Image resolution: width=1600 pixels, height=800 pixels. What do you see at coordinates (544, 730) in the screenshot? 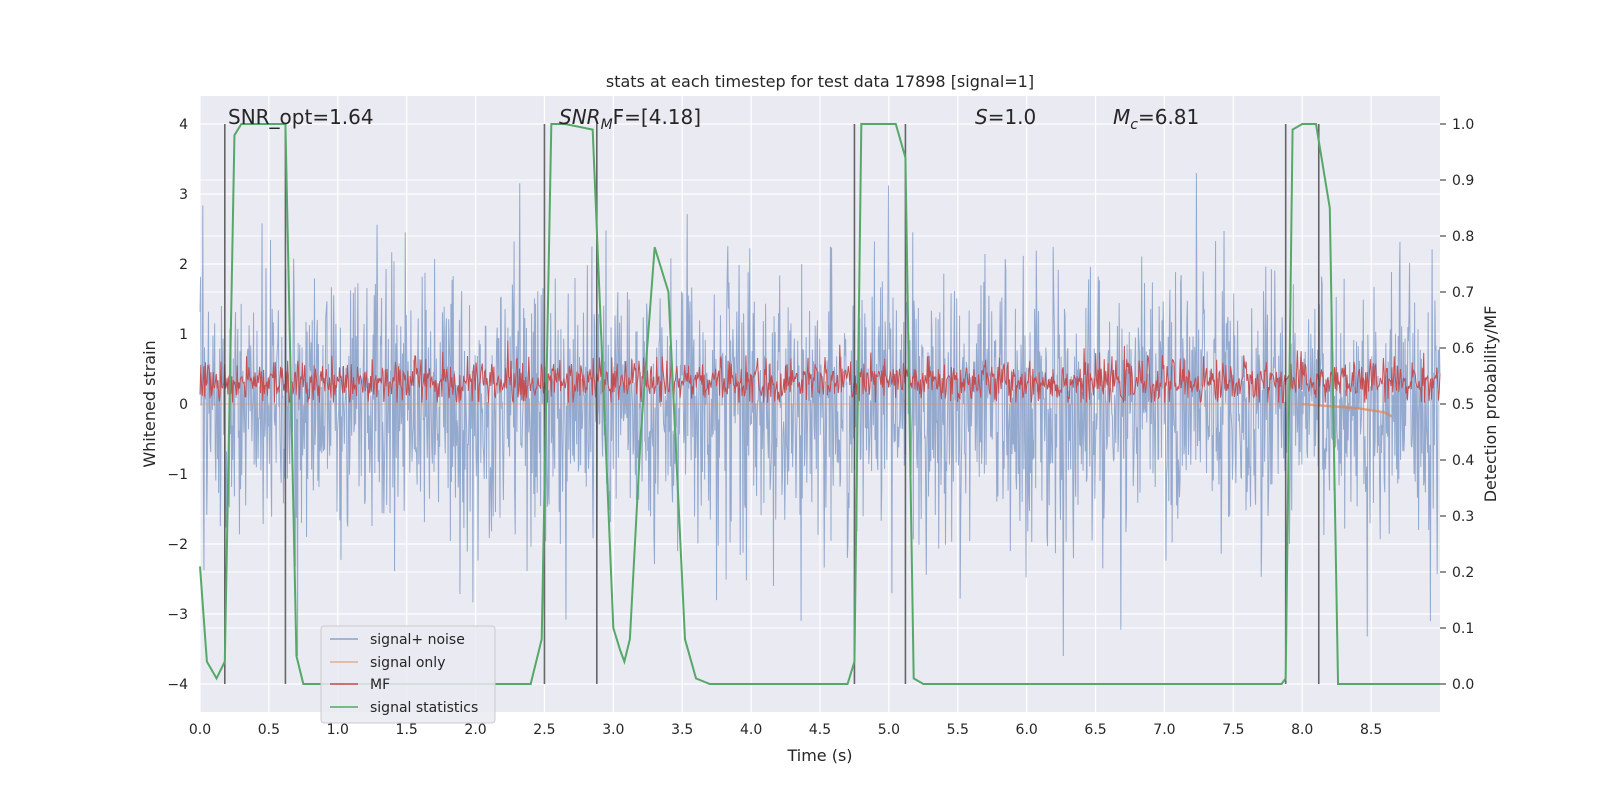
I see `x-tick-label-5: 2.5` at bounding box center [544, 730].